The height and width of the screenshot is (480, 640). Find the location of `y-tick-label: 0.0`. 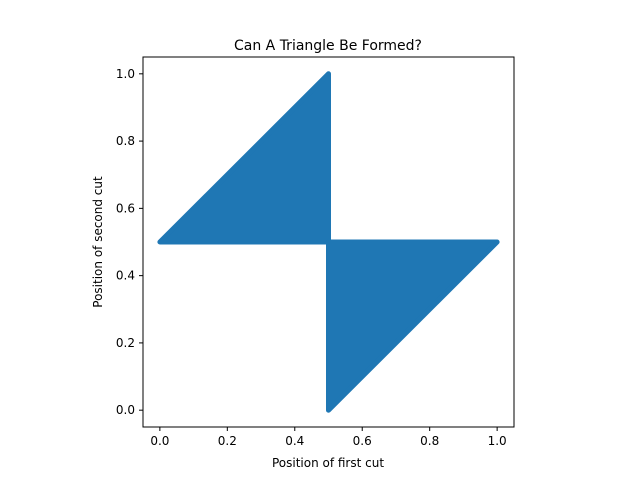

y-tick-label: 0.0 is located at coordinates (125, 410).